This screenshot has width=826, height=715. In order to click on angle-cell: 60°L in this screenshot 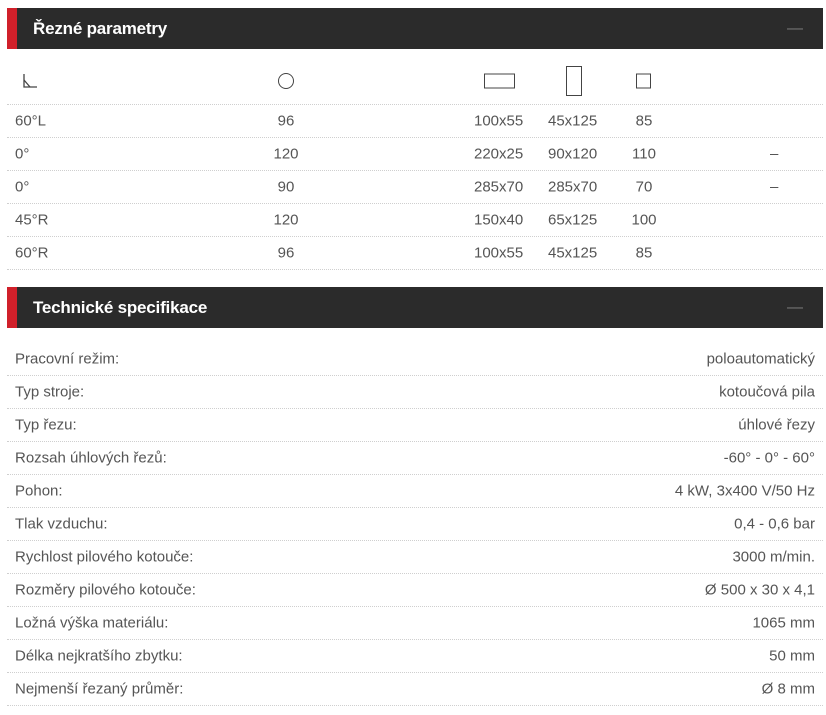, I will do `click(31, 121)`.